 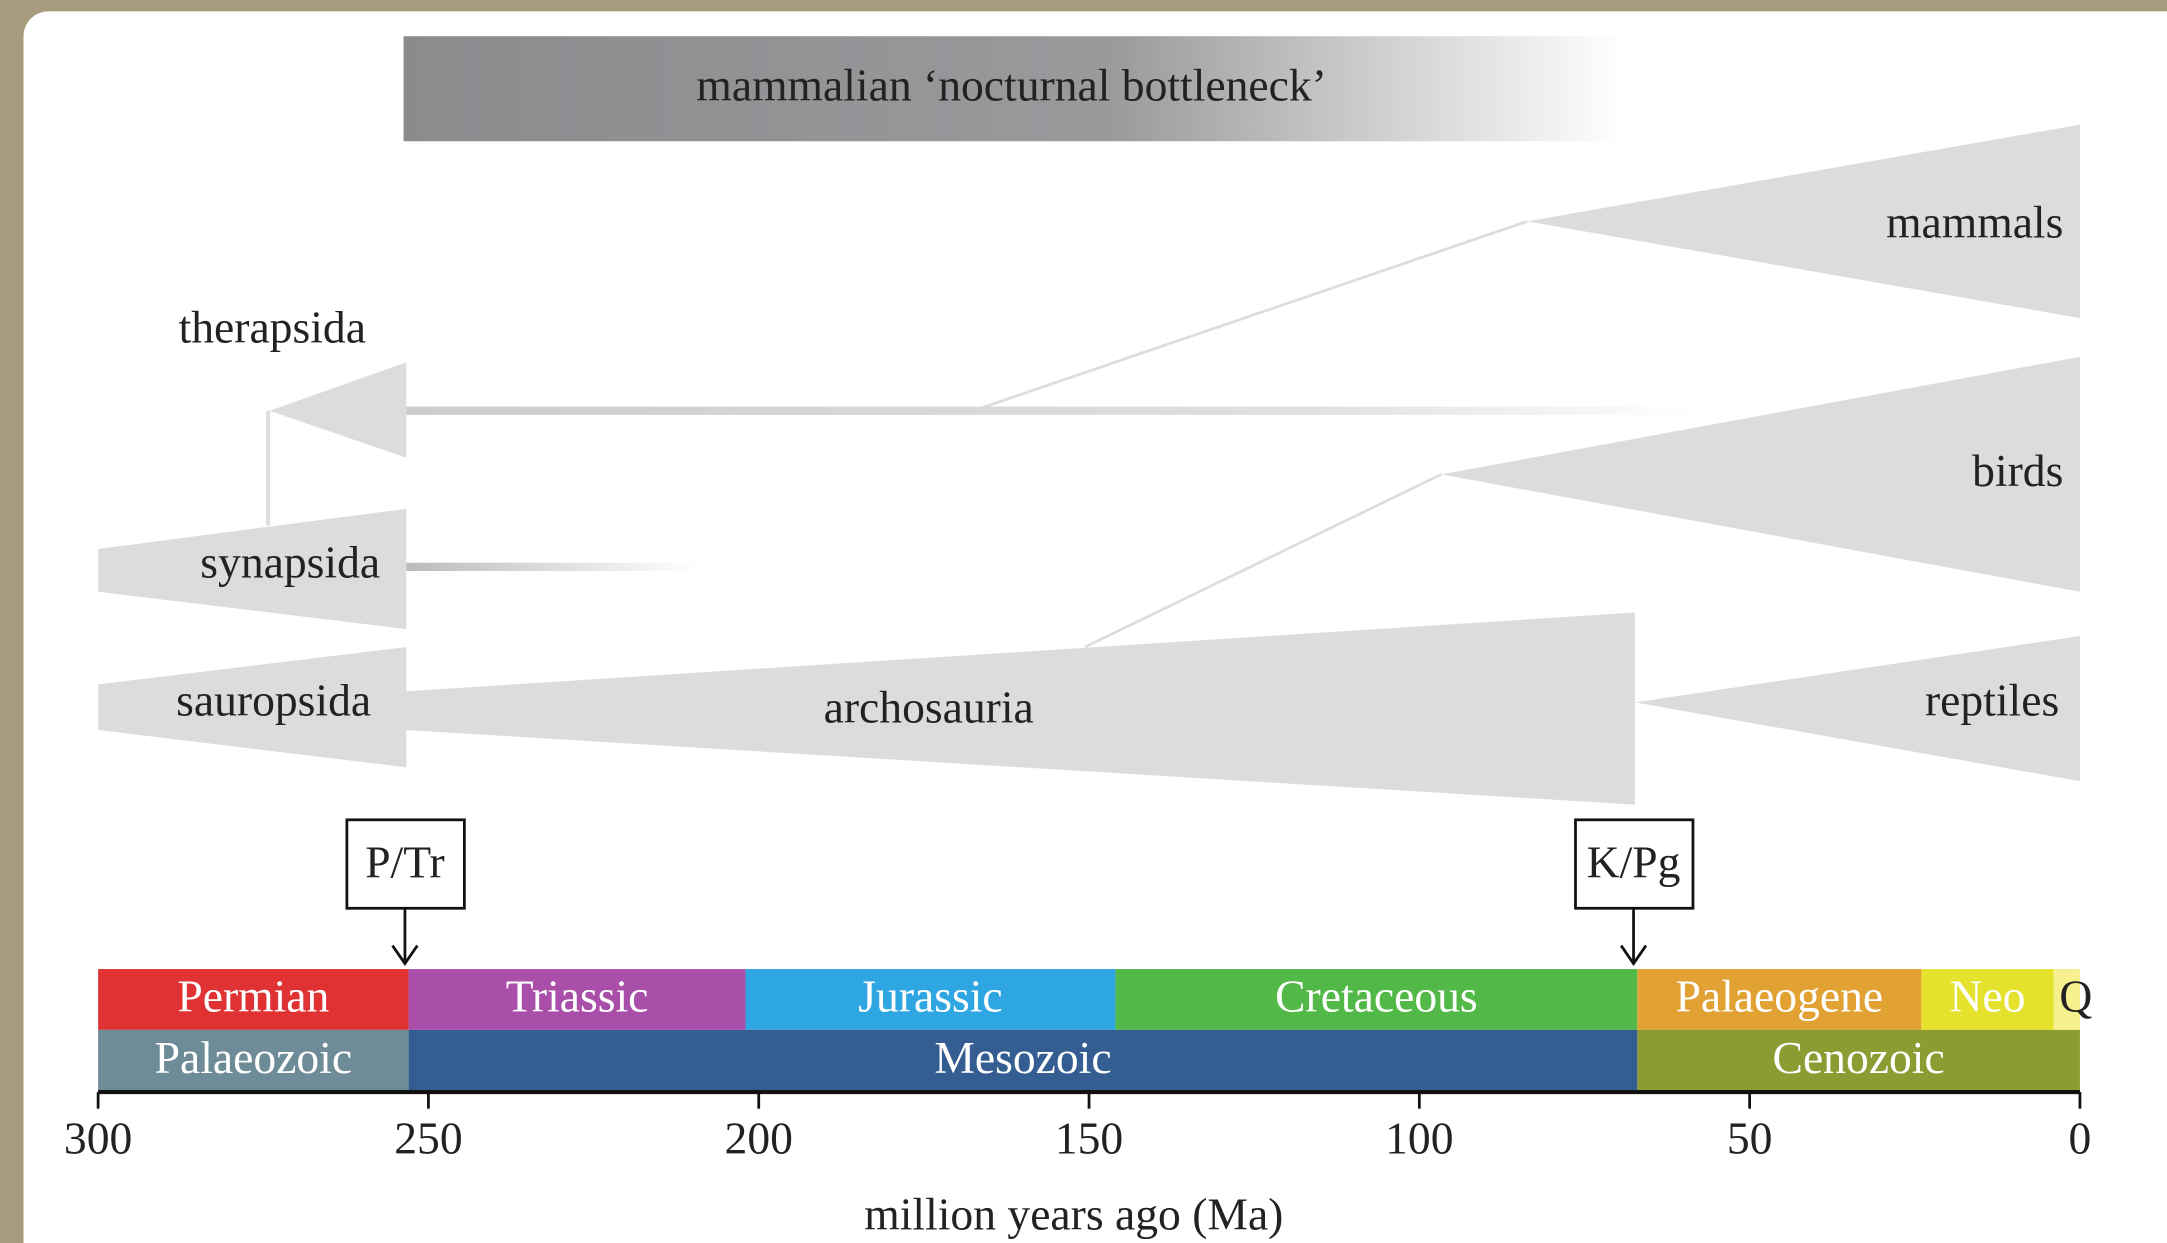 I want to click on clade-label: birds, so click(x=2017, y=470).